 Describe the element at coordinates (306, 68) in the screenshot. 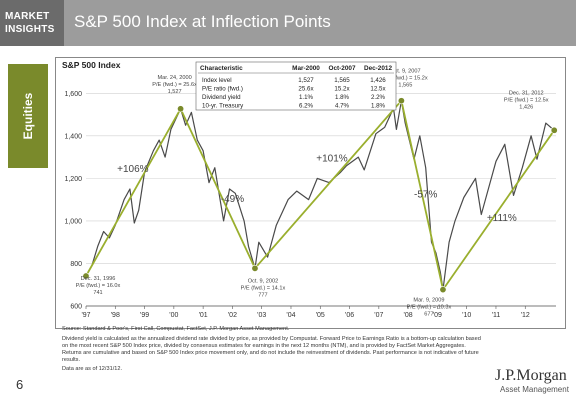

I see `table-header-cell: Mar-2000` at that location.